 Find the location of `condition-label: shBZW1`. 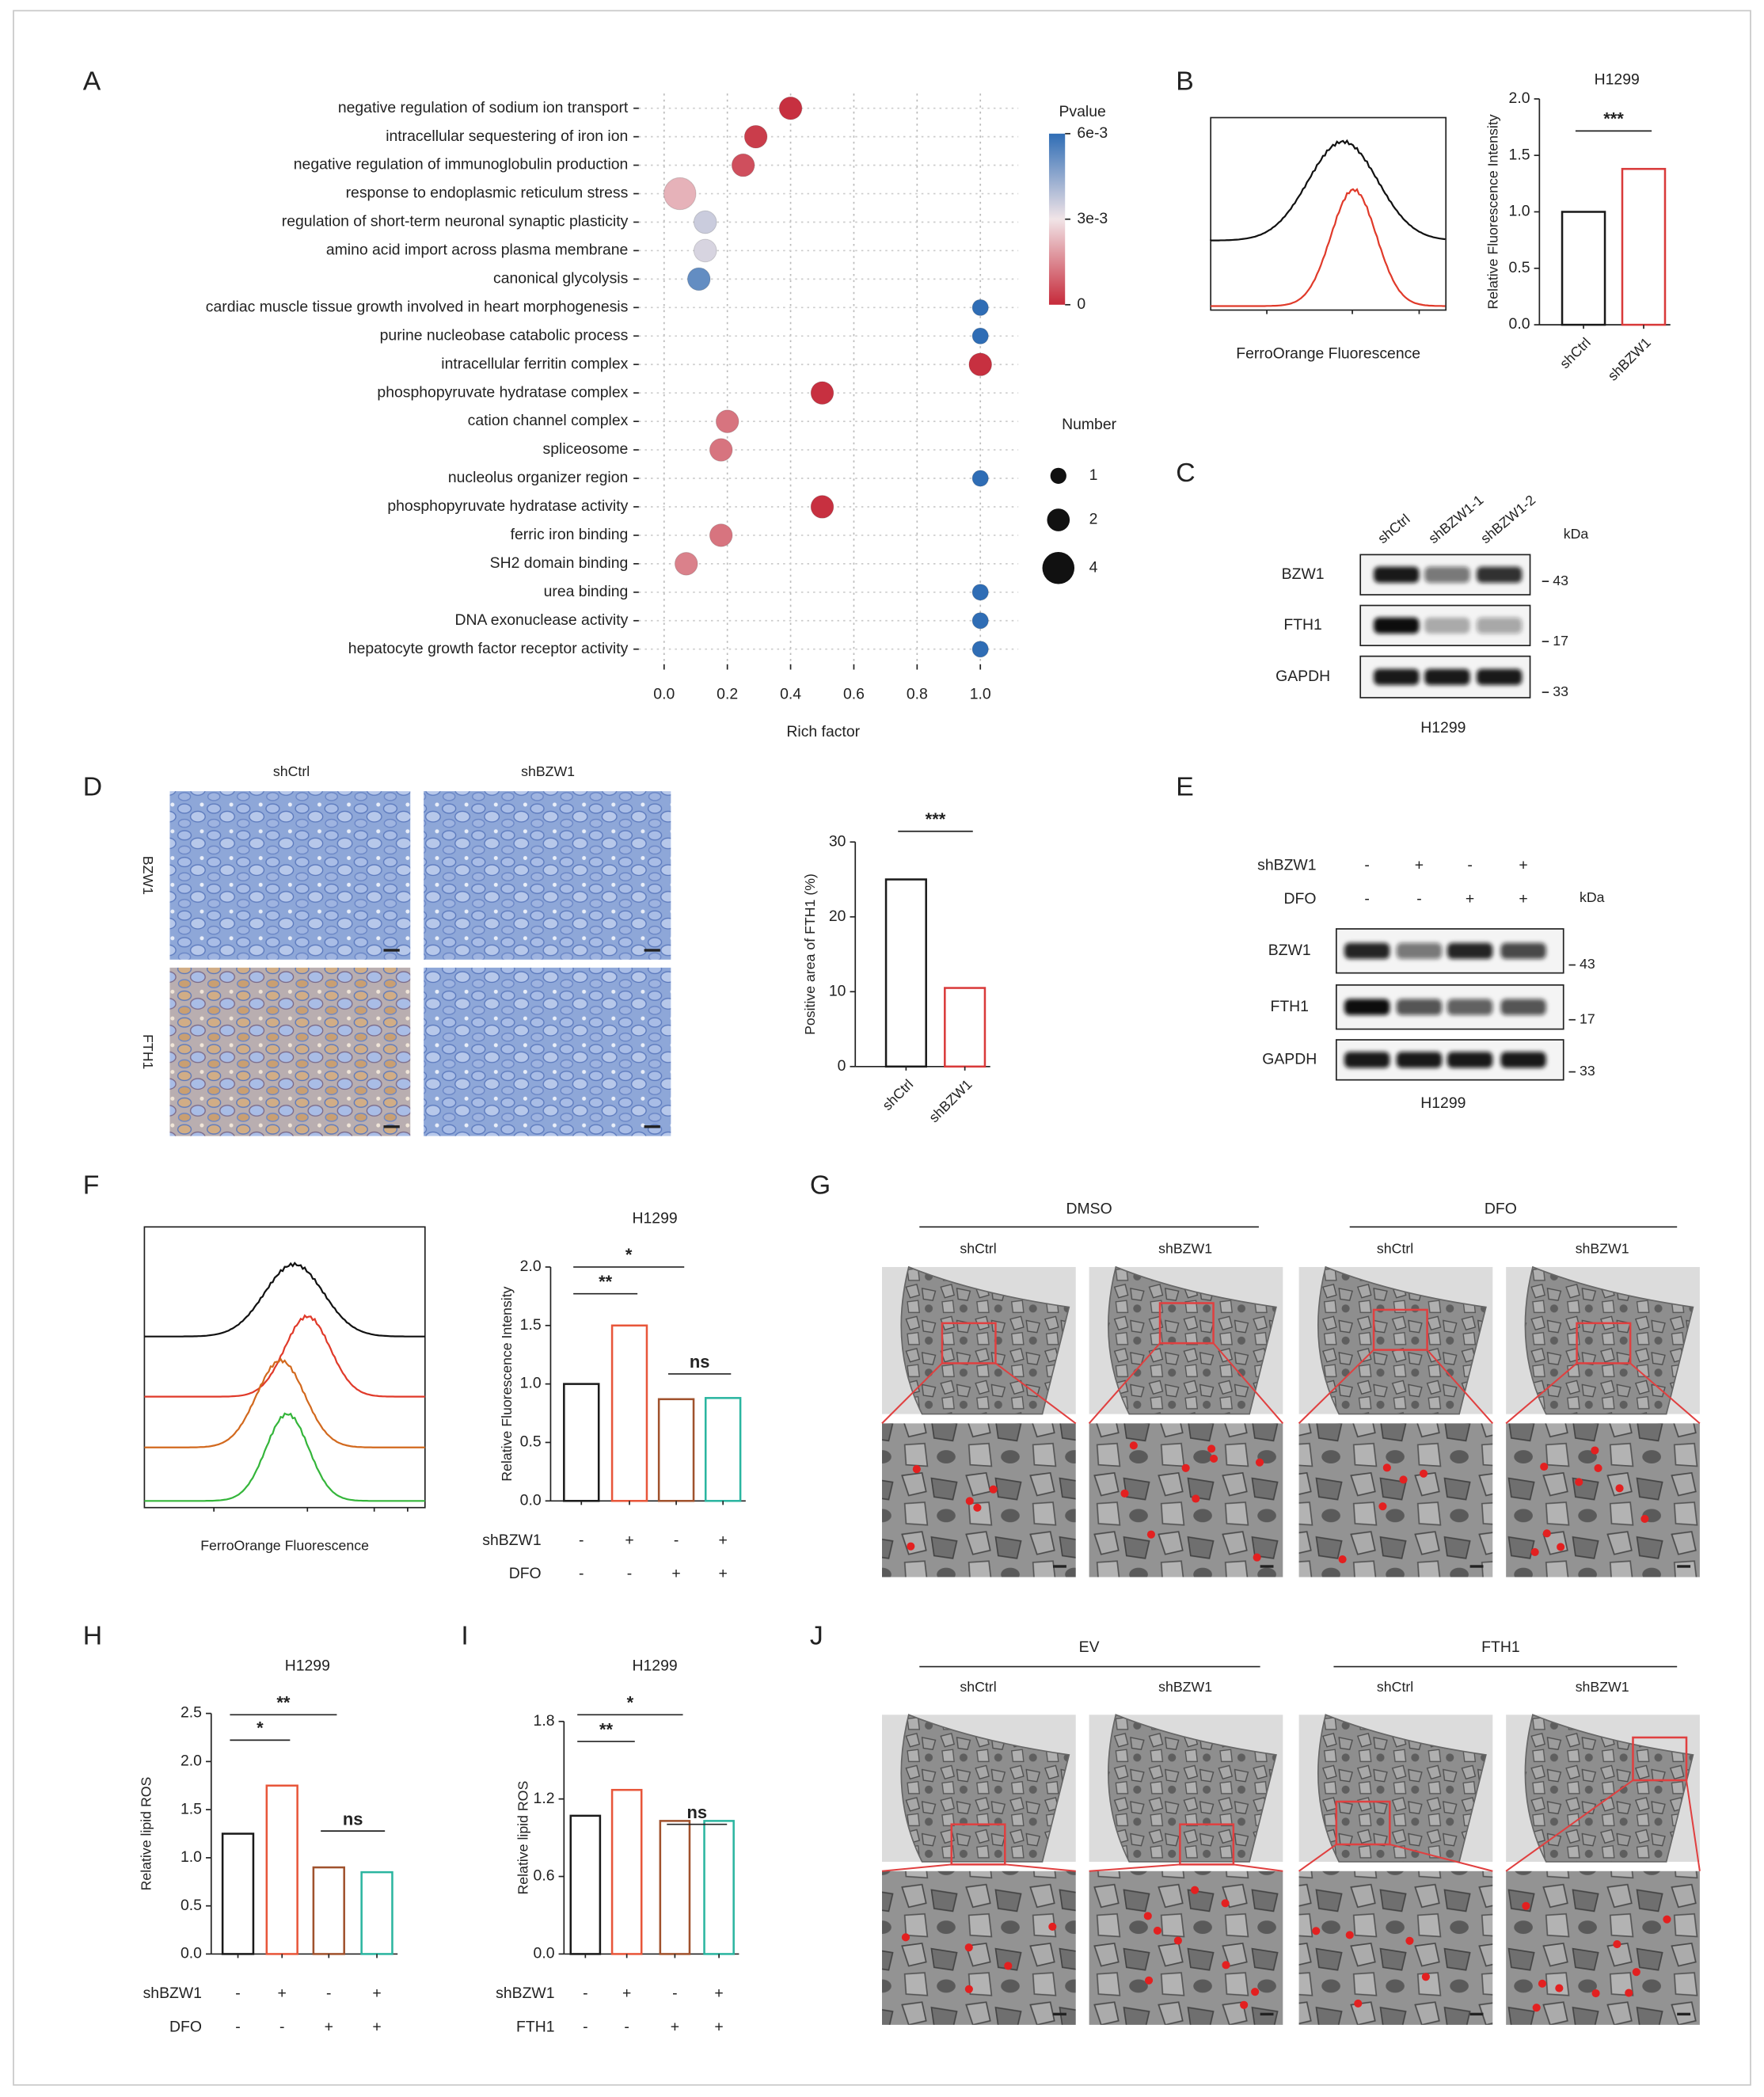

condition-label: shBZW1 is located at coordinates (525, 1993).